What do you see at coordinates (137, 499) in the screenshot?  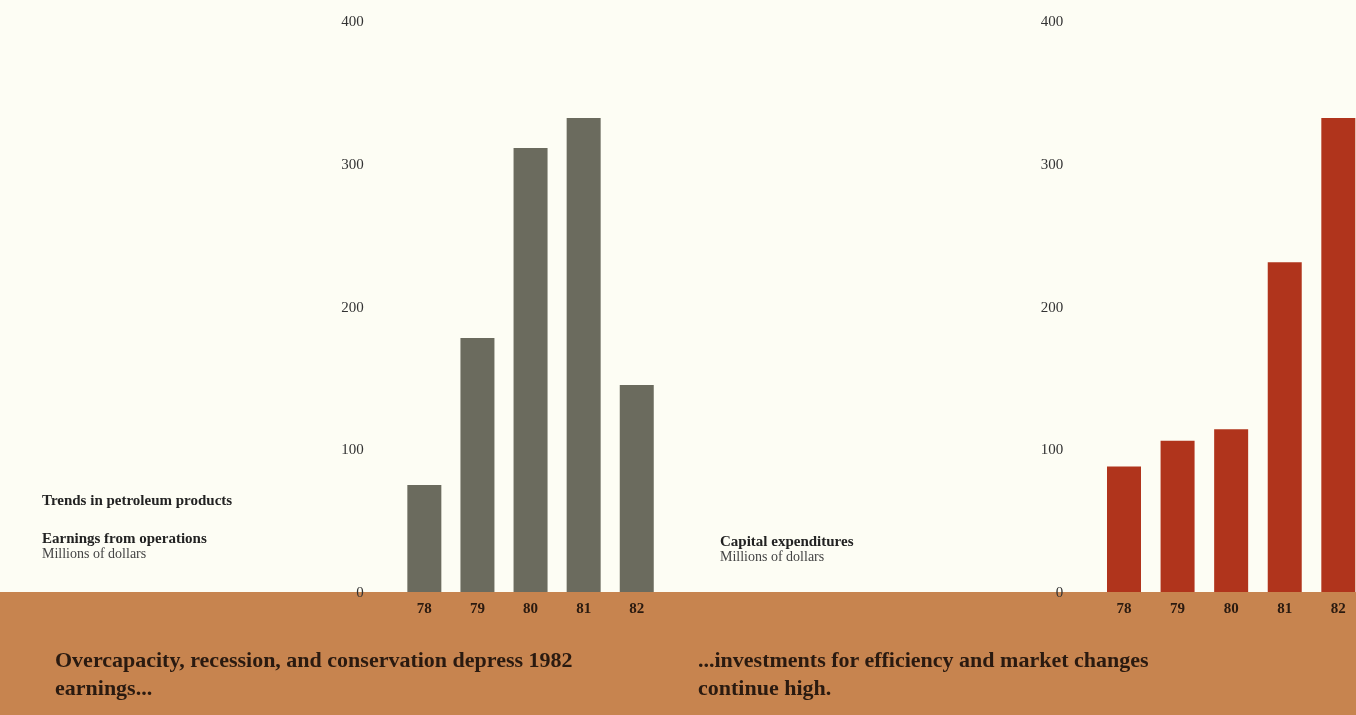 I see `text: Trends in petroleum products` at bounding box center [137, 499].